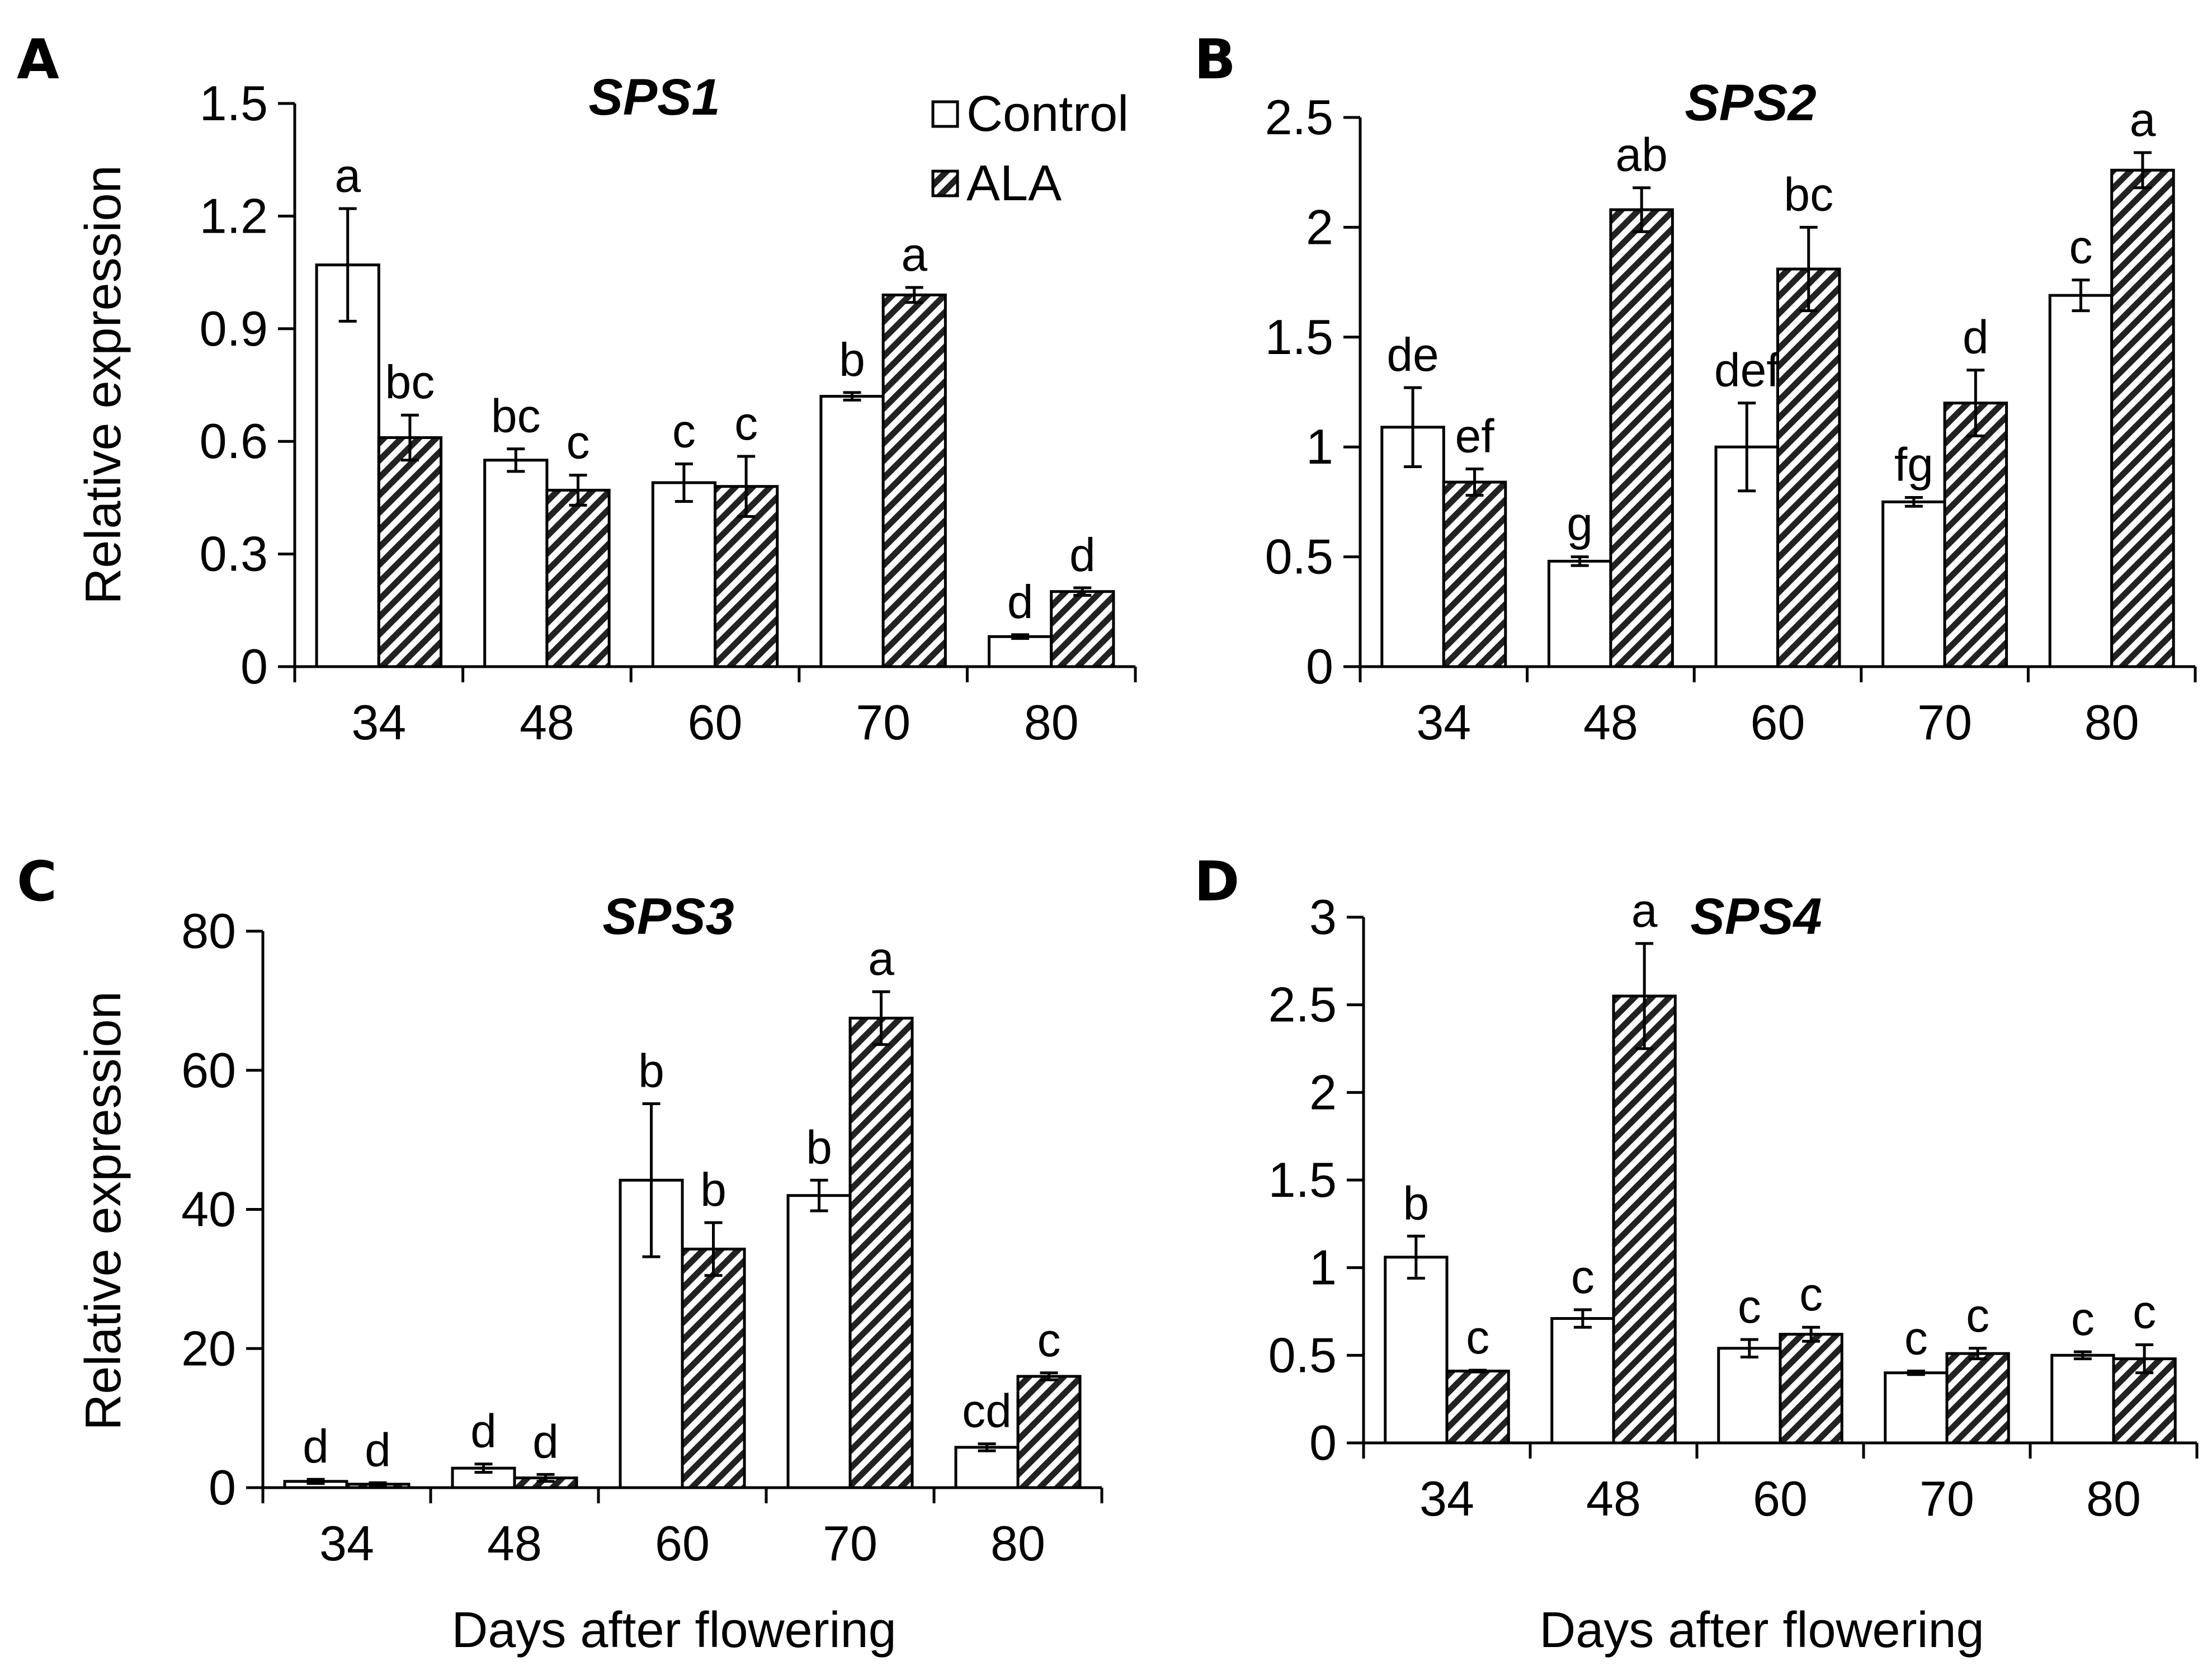 Image resolution: width=2212 pixels, height=1675 pixels. Describe the element at coordinates (208, 1348) in the screenshot. I see `y-tick-label: 20` at that location.